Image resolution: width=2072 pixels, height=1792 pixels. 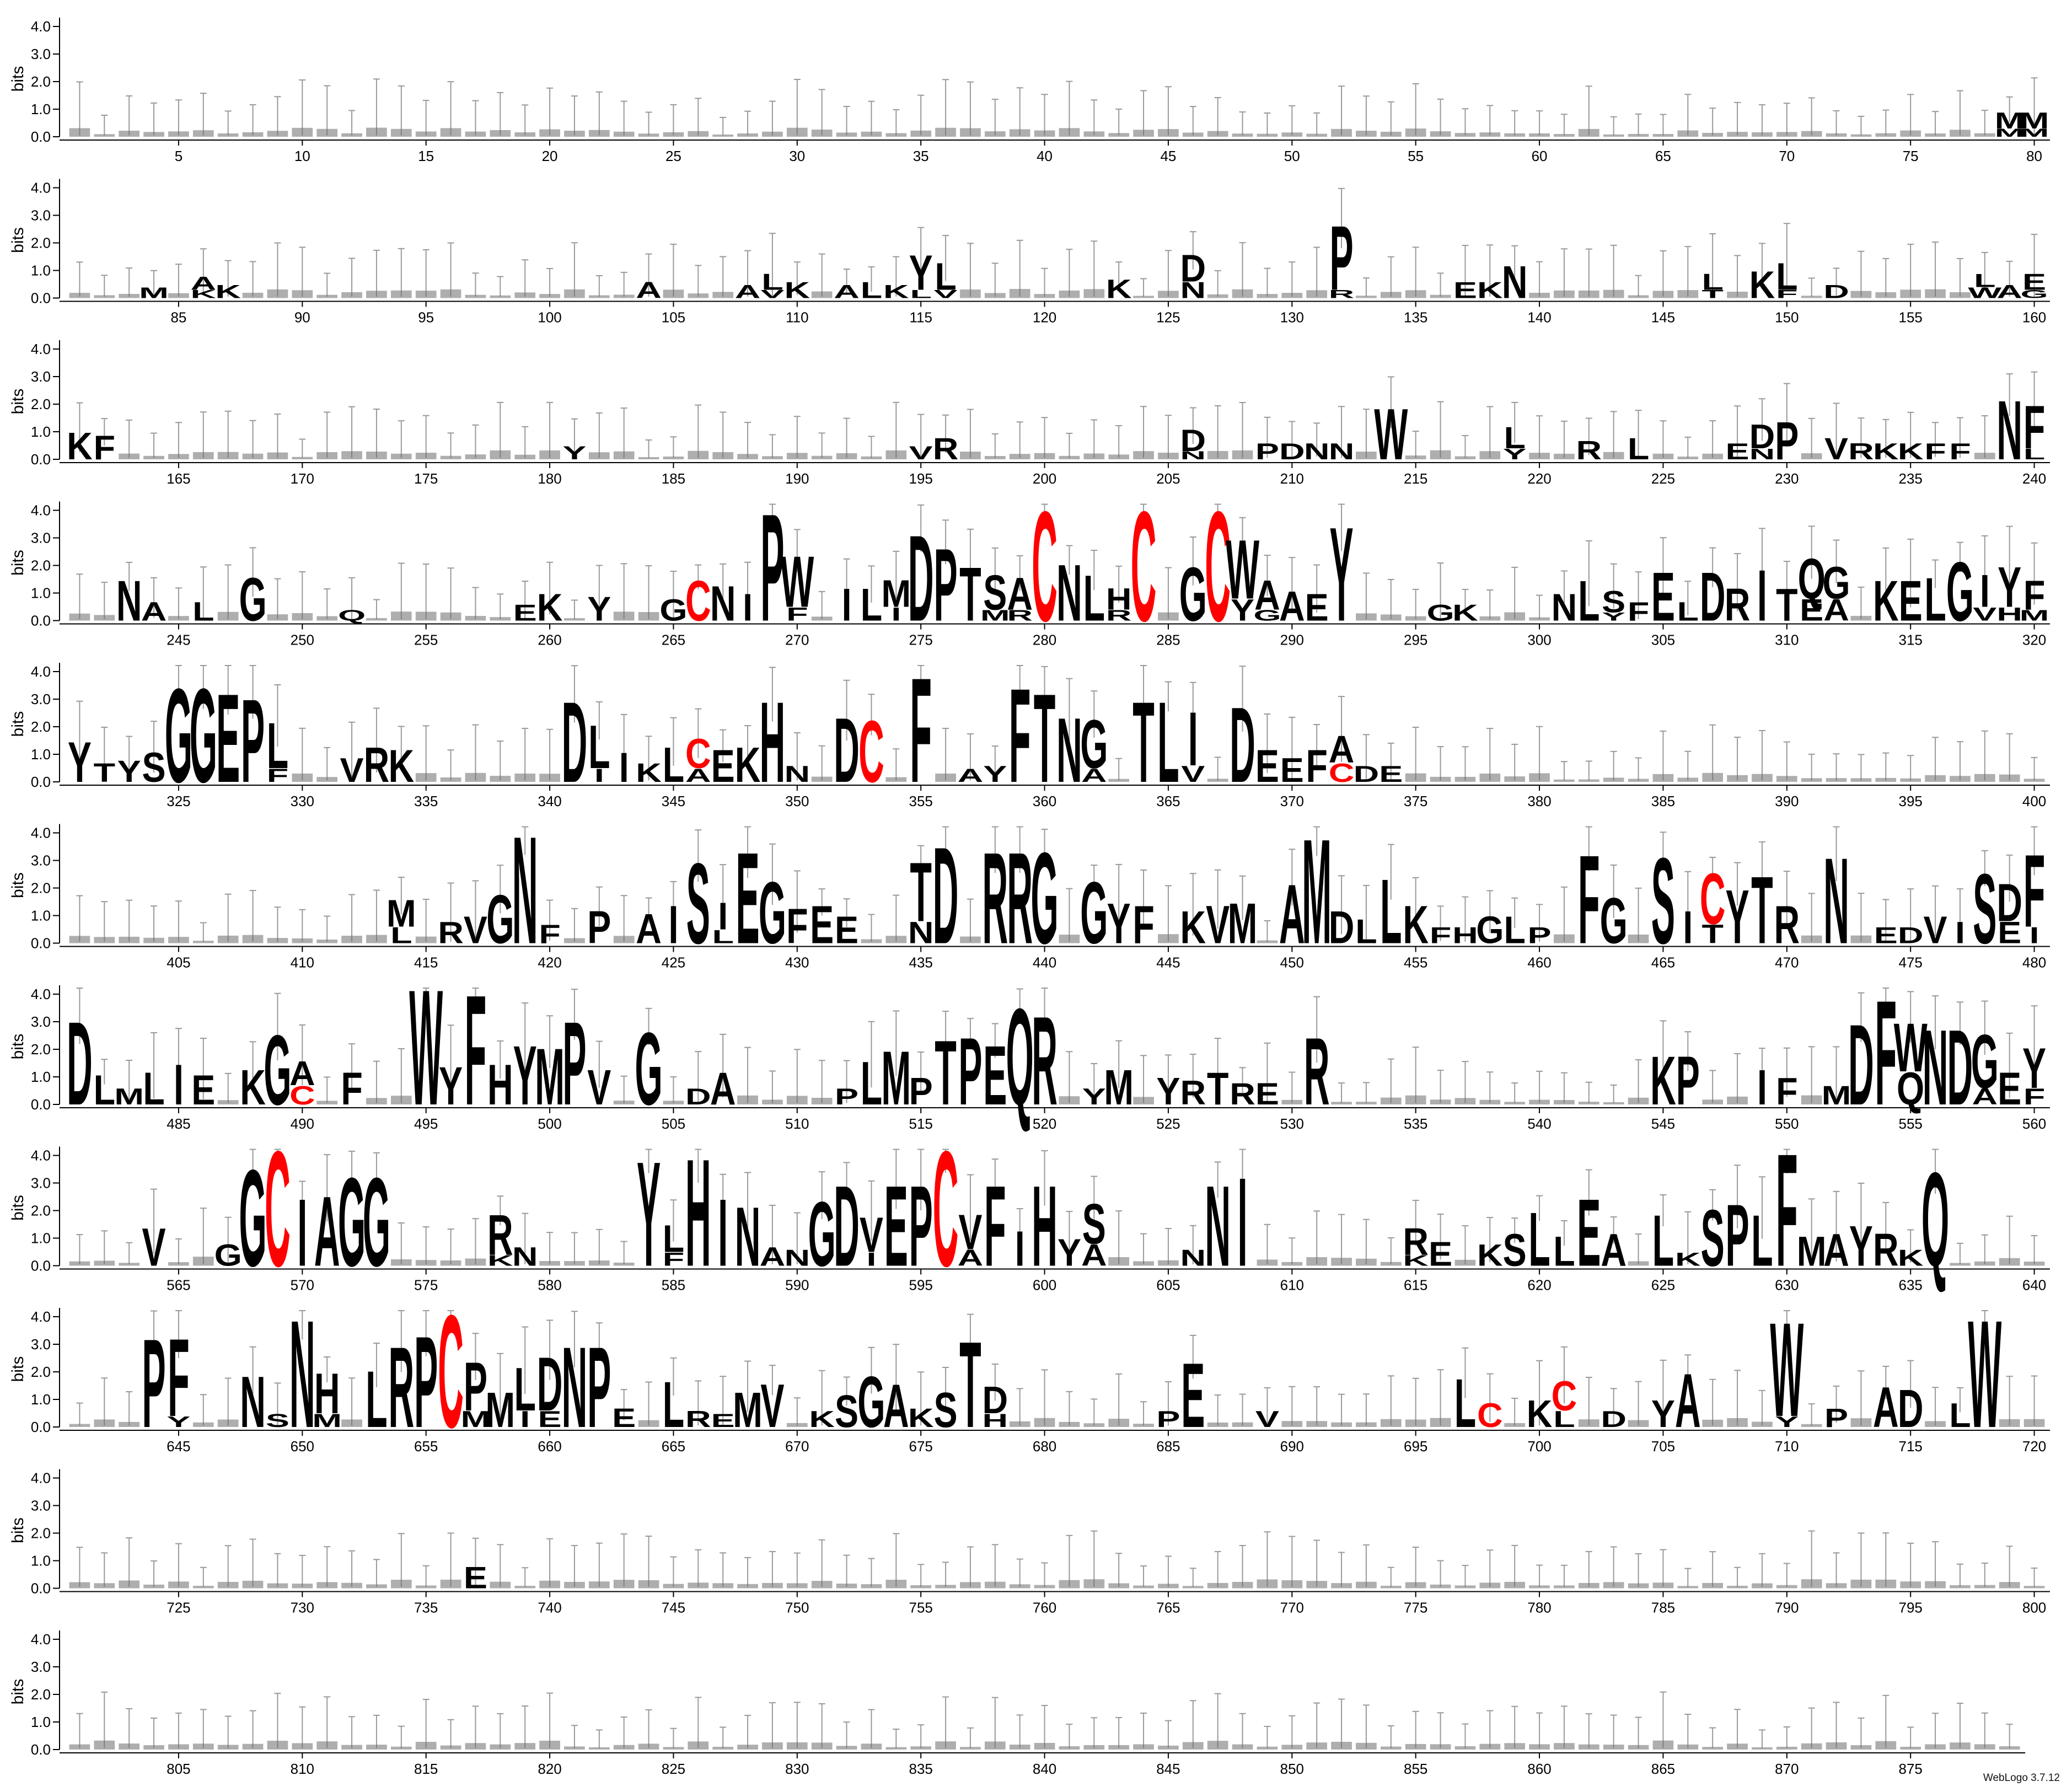 What do you see at coordinates (1465, 935) in the screenshot?
I see `residue-letter: H` at bounding box center [1465, 935].